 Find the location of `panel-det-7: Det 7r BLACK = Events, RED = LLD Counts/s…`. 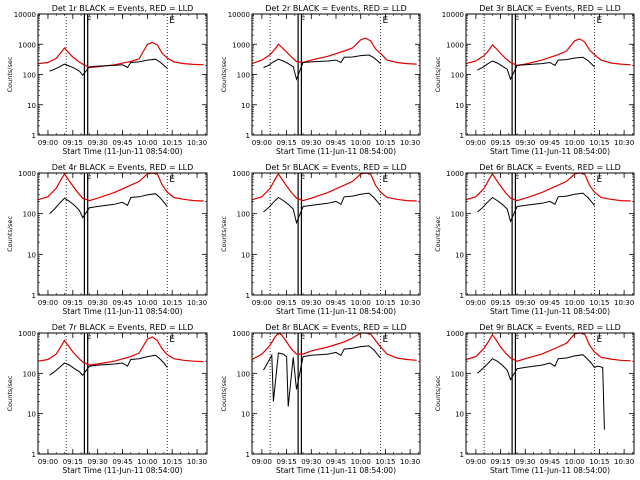

panel-det-7: Det 7r BLACK = Events, RED = LLD Counts/s… is located at coordinates (107, 399).